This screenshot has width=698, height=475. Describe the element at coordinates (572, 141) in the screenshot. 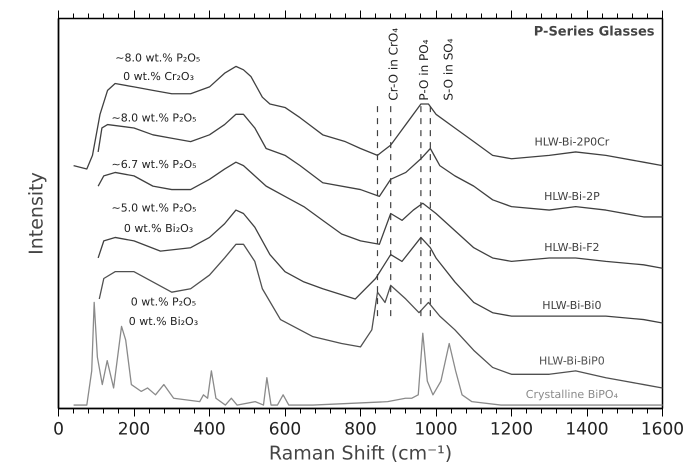

I see `series-label: HLW-Bi-2P0Cr` at that location.